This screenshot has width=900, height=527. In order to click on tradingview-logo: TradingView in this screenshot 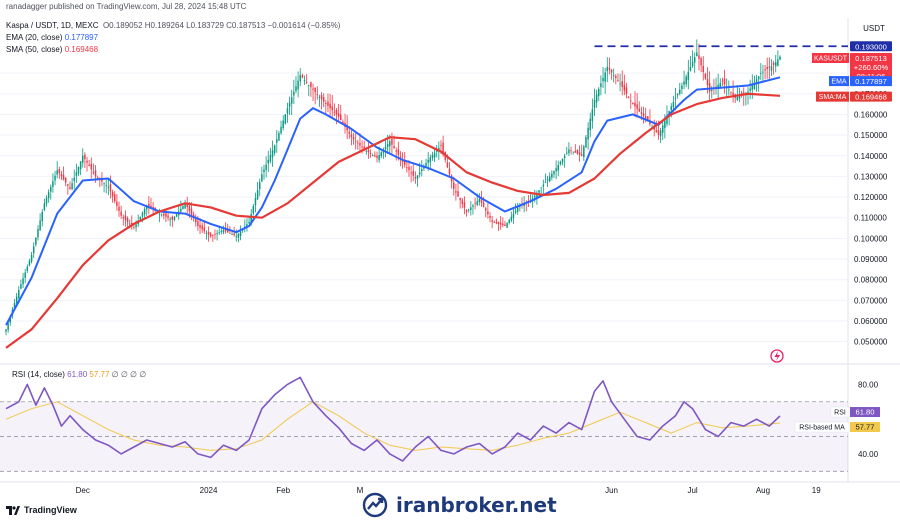, I will do `click(41, 510)`.